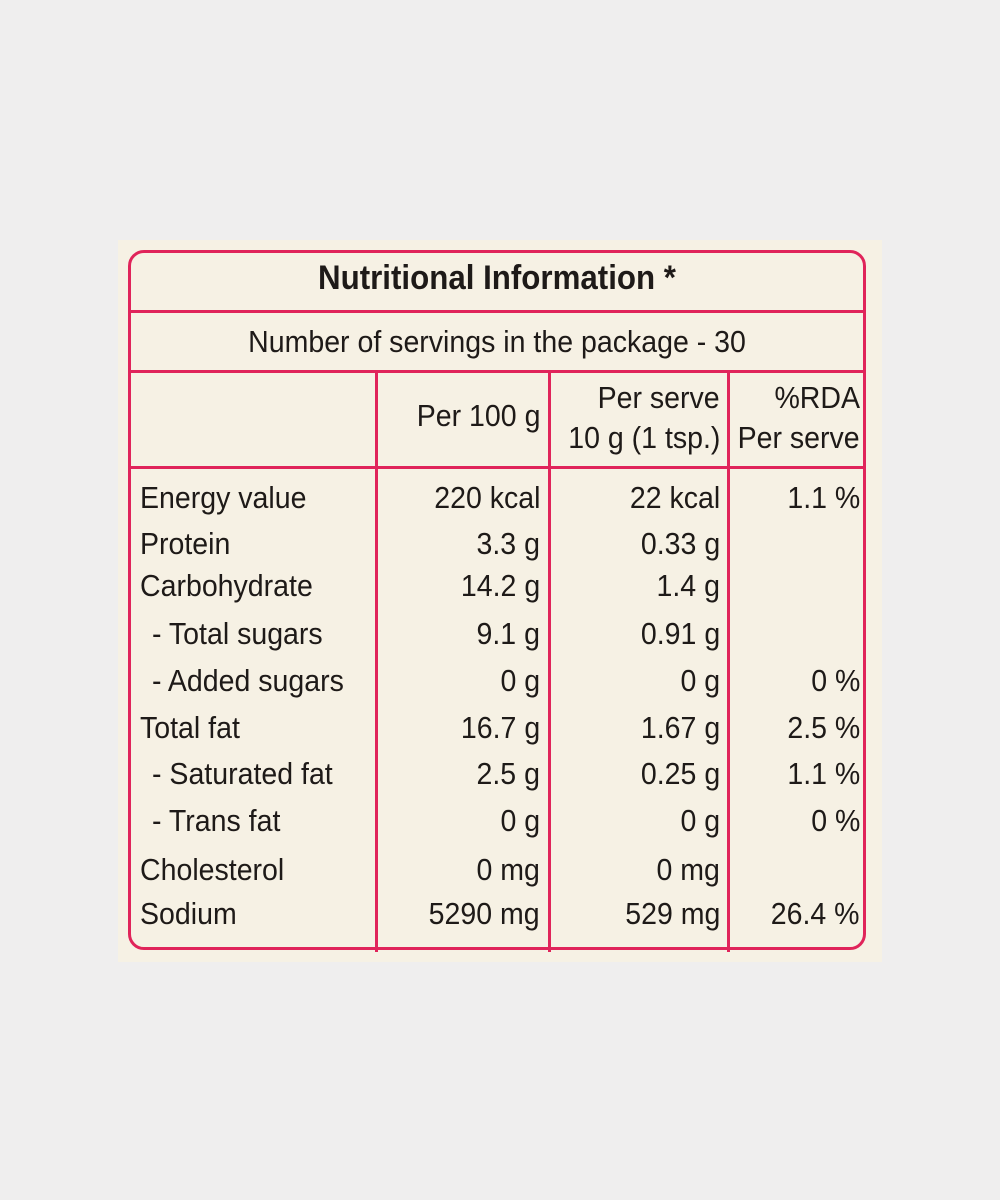  I want to click on cell: 2.5 %, so click(823, 727).